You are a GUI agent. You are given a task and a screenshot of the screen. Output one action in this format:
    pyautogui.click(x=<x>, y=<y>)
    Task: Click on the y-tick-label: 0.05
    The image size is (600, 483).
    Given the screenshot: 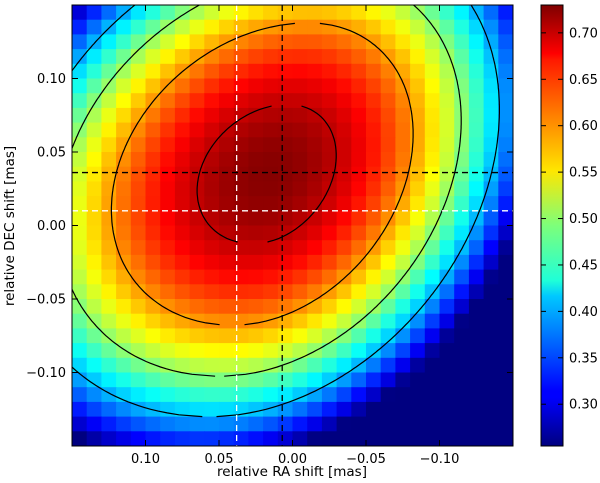 What is the action you would take?
    pyautogui.click(x=51, y=153)
    